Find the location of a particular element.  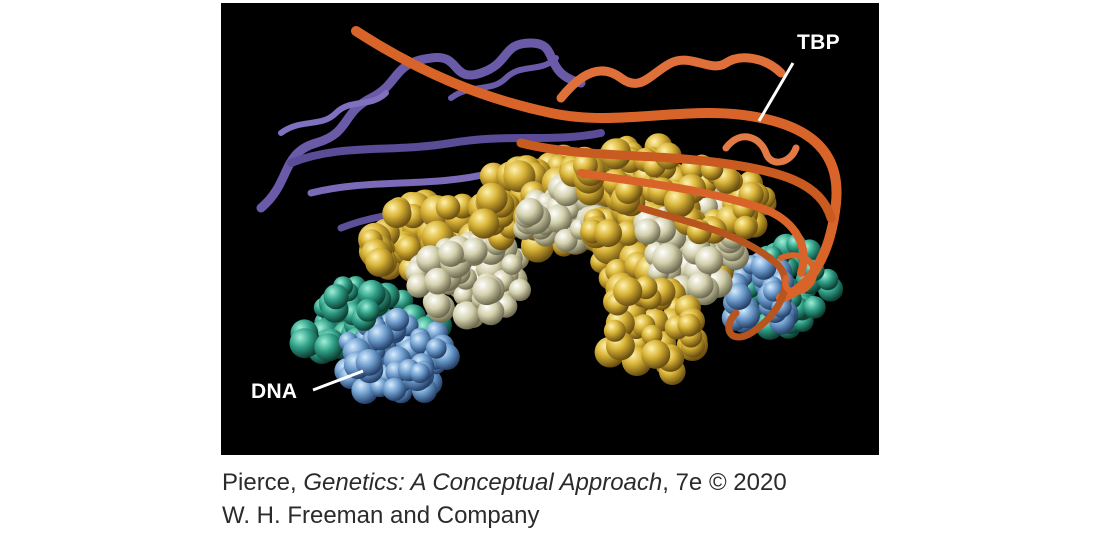

caption-author: Pierce, is located at coordinates (263, 482).